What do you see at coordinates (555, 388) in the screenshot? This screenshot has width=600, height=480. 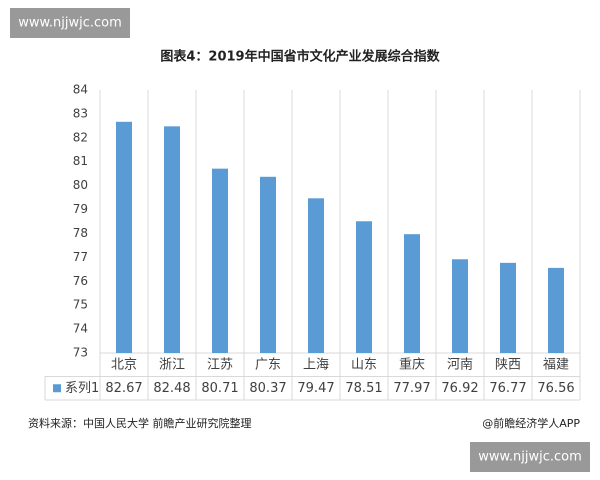 I see `table-value: 76.56` at bounding box center [555, 388].